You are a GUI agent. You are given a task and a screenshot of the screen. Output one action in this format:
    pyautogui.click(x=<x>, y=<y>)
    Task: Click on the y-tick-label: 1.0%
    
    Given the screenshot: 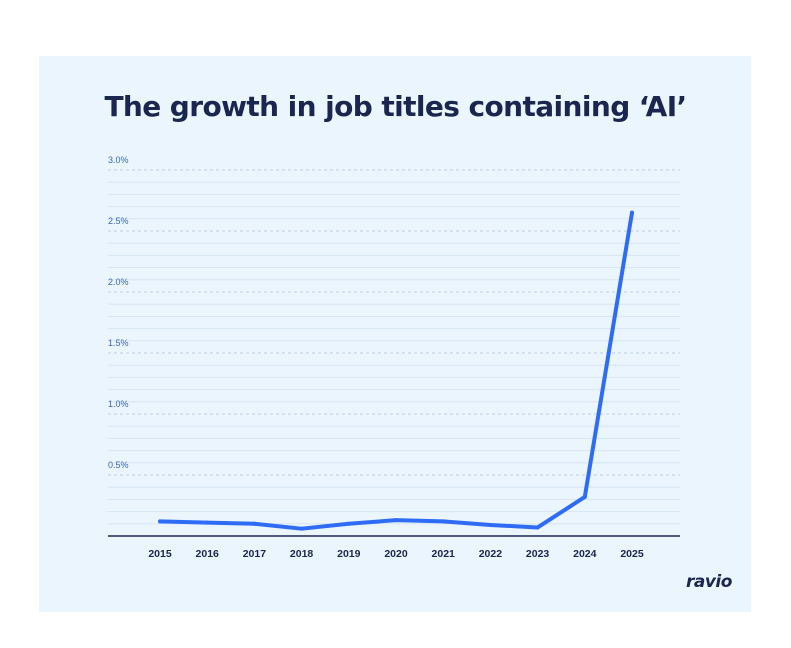 What is the action you would take?
    pyautogui.click(x=118, y=404)
    